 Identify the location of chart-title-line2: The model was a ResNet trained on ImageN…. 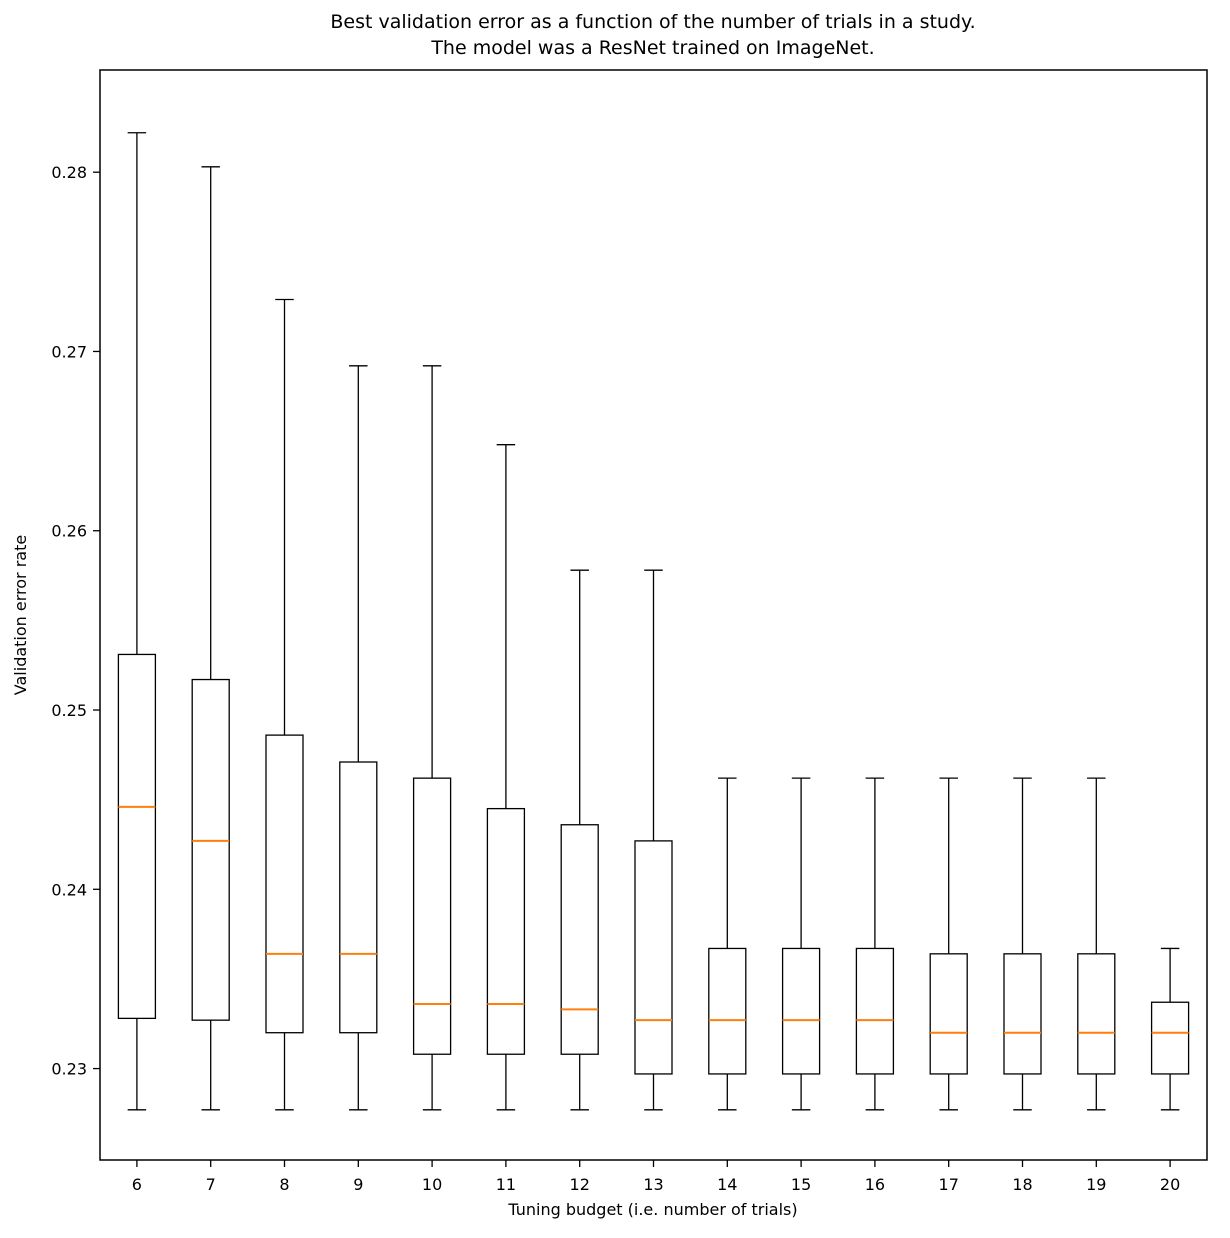
(652, 48).